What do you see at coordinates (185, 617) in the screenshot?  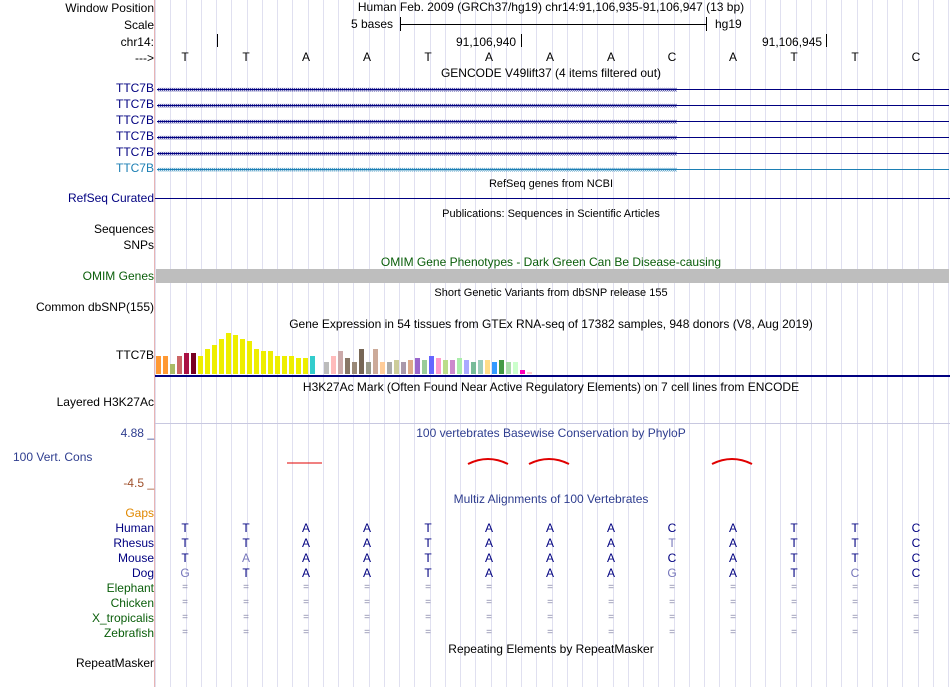 I see `aligned-base: =` at bounding box center [185, 617].